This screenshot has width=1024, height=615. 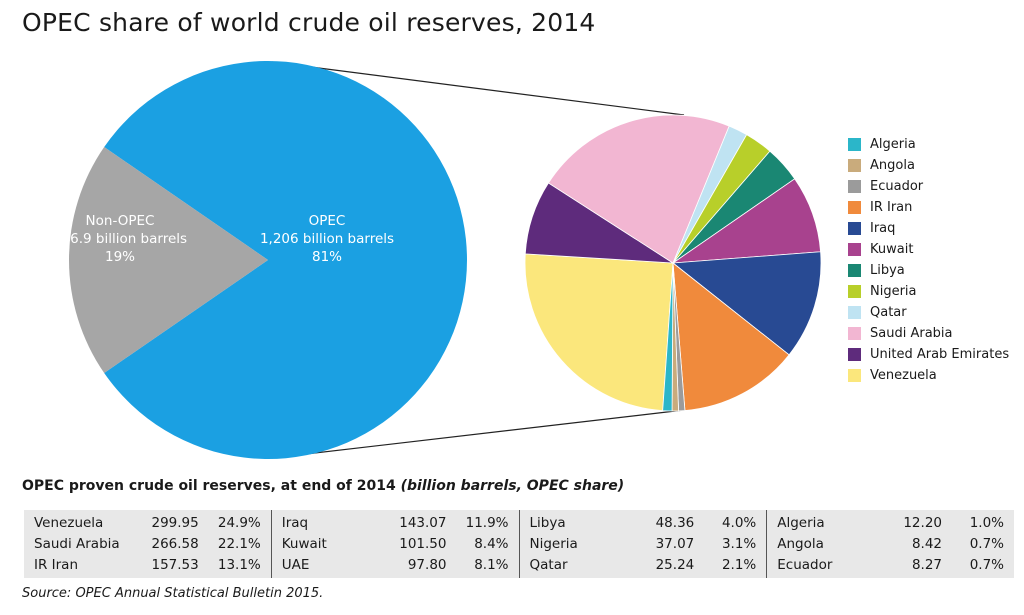 What do you see at coordinates (739, 522) in the screenshot?
I see `opec-share: 4.0%` at bounding box center [739, 522].